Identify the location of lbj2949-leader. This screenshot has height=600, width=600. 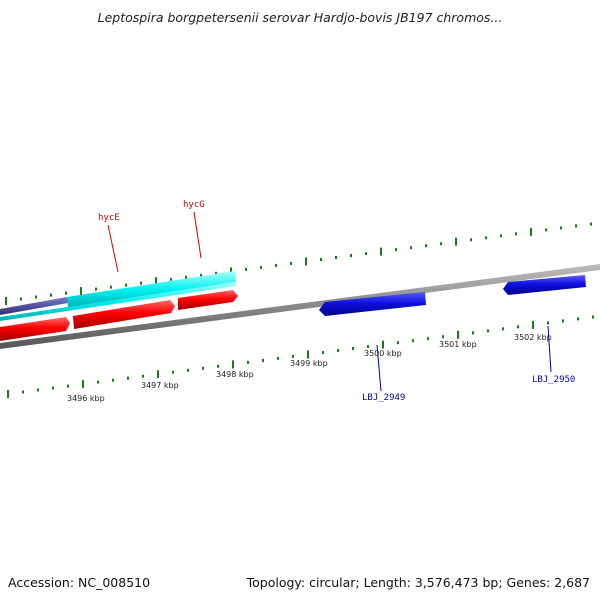
(379, 368).